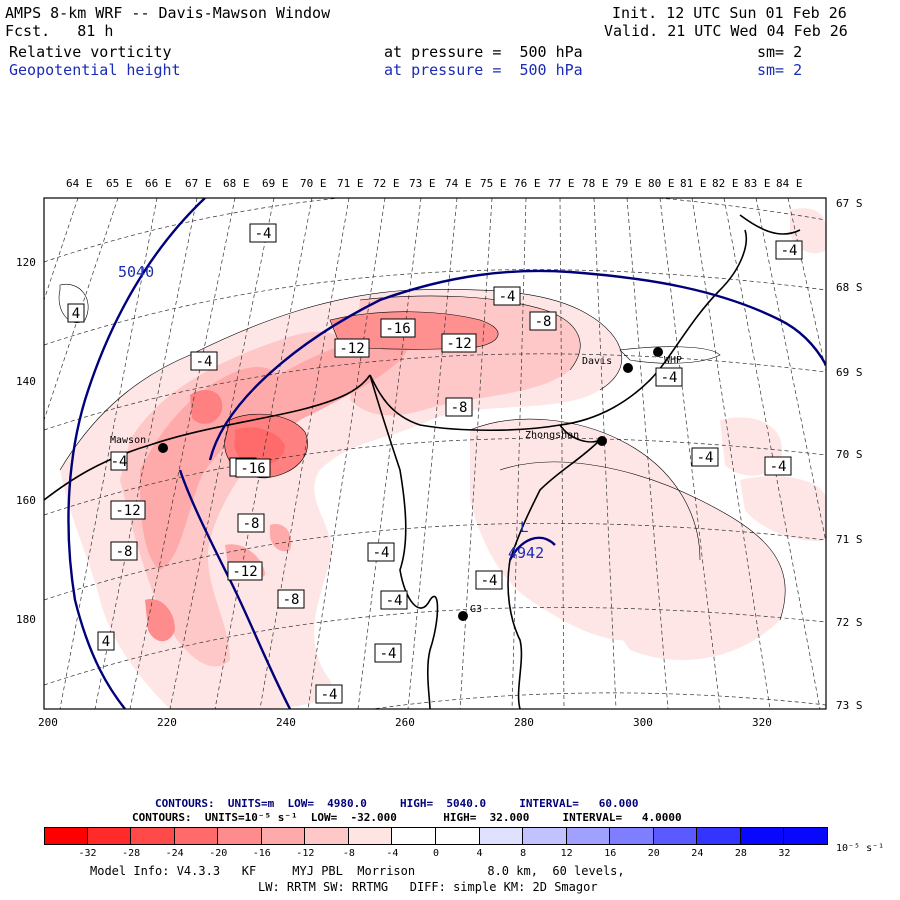  I want to click on forecast-hour: Fcst. 81 h, so click(59, 31).